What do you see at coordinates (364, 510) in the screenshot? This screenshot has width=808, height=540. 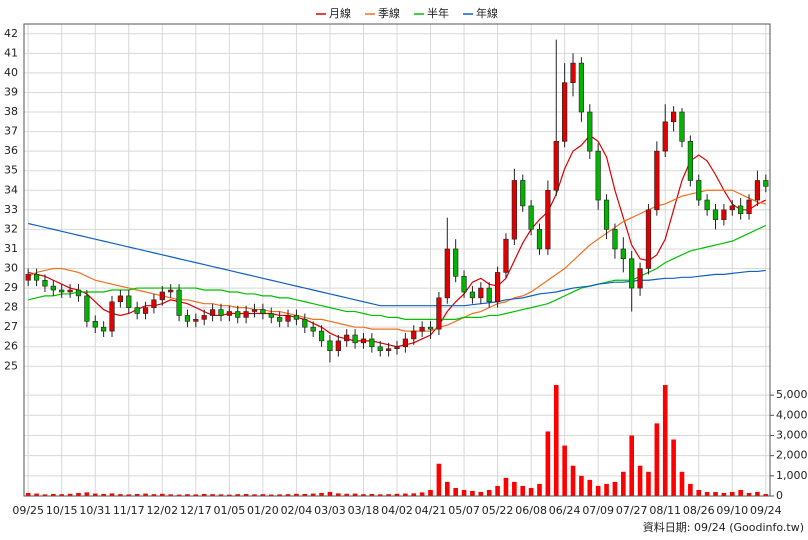 I see `x-tick-label: 03/18` at bounding box center [364, 510].